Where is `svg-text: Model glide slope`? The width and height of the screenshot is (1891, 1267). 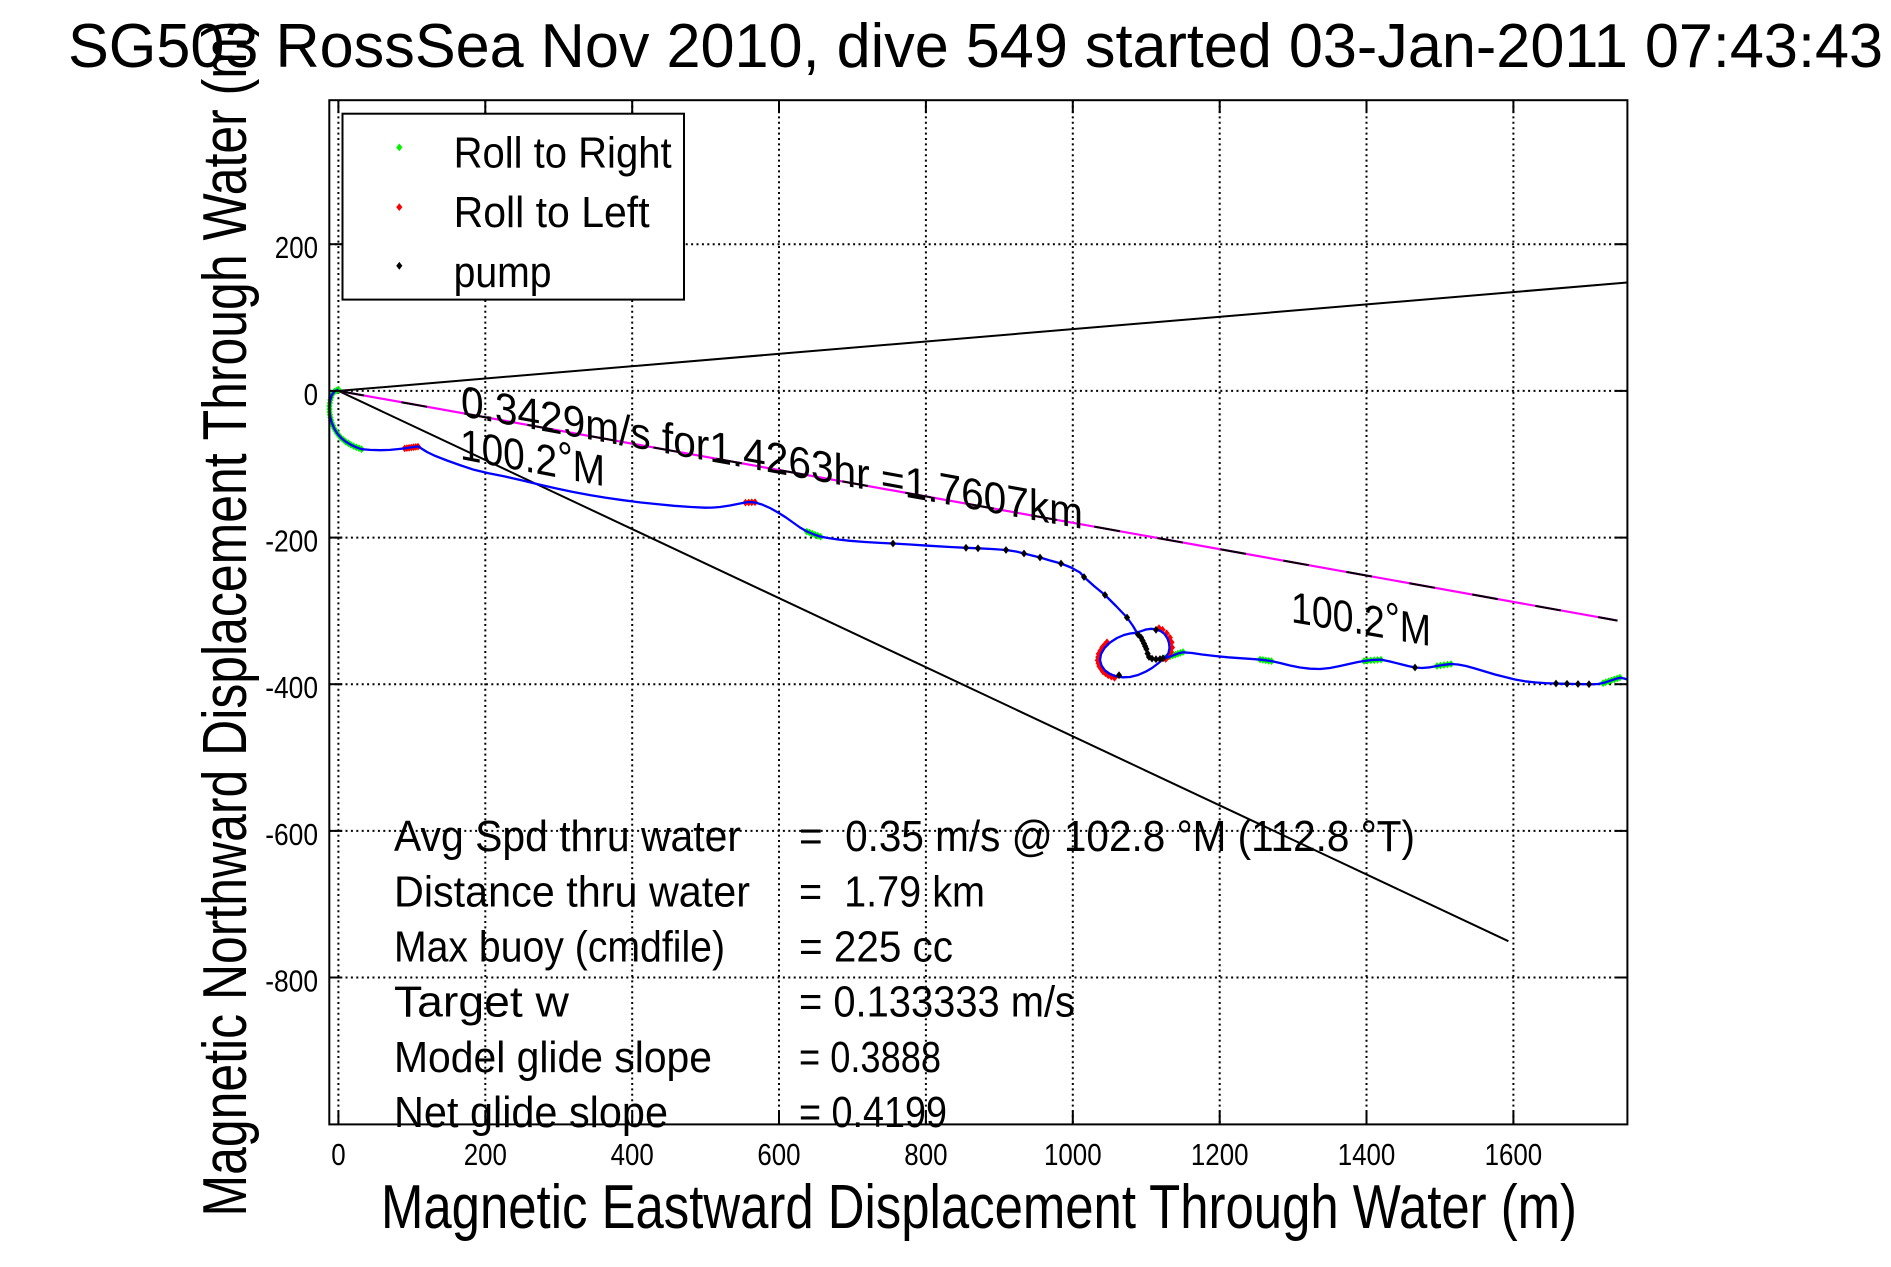
svg-text: Model glide slope is located at coordinates (553, 1057).